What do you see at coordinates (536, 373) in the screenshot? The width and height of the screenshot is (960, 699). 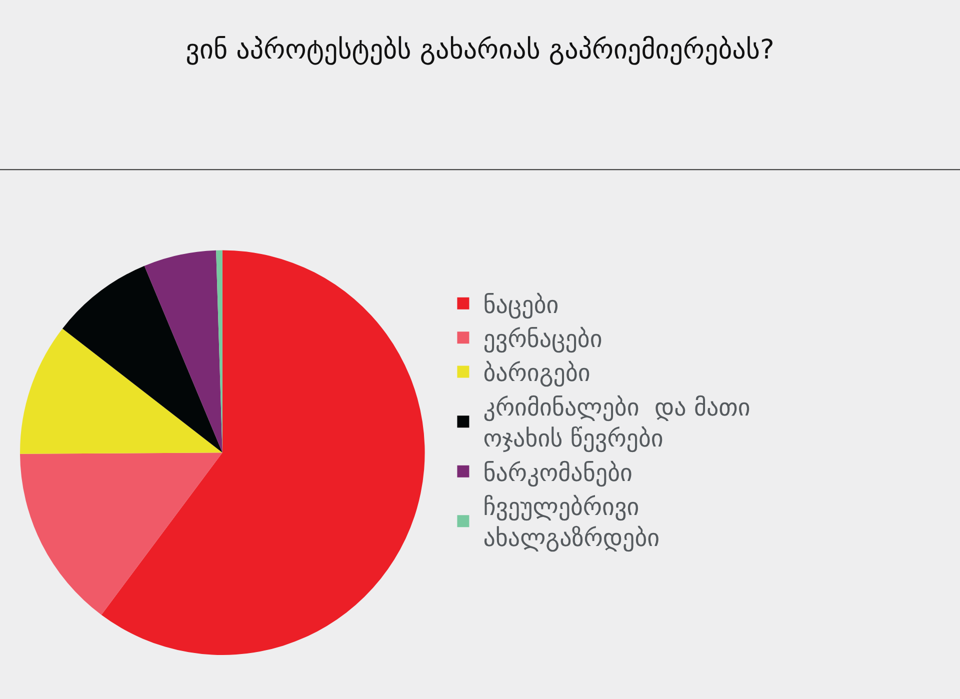 I see `legend-label: ბარიგები` at bounding box center [536, 373].